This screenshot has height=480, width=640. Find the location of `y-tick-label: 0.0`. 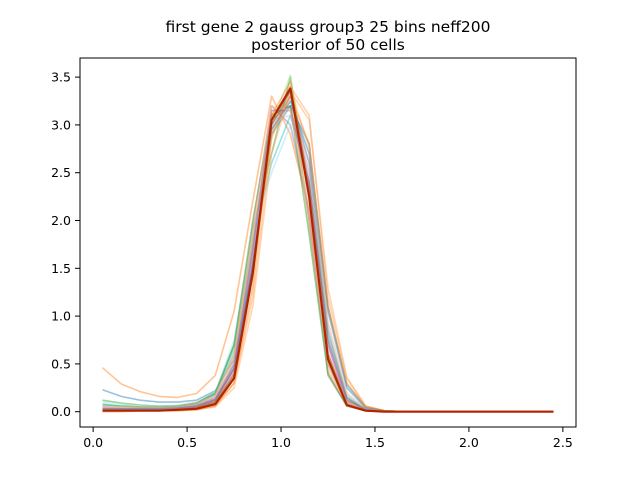

y-tick-label: 0.0 is located at coordinates (61, 411).